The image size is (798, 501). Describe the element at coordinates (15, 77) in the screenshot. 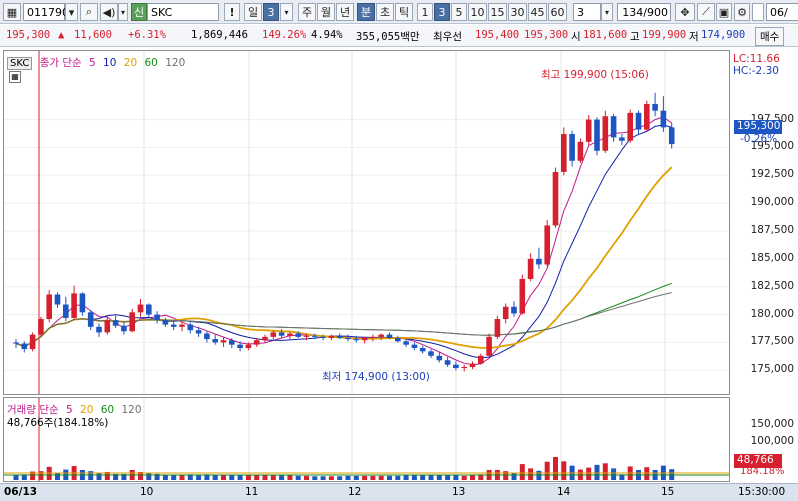

I see `panel-menu-icon: ▦` at that location.